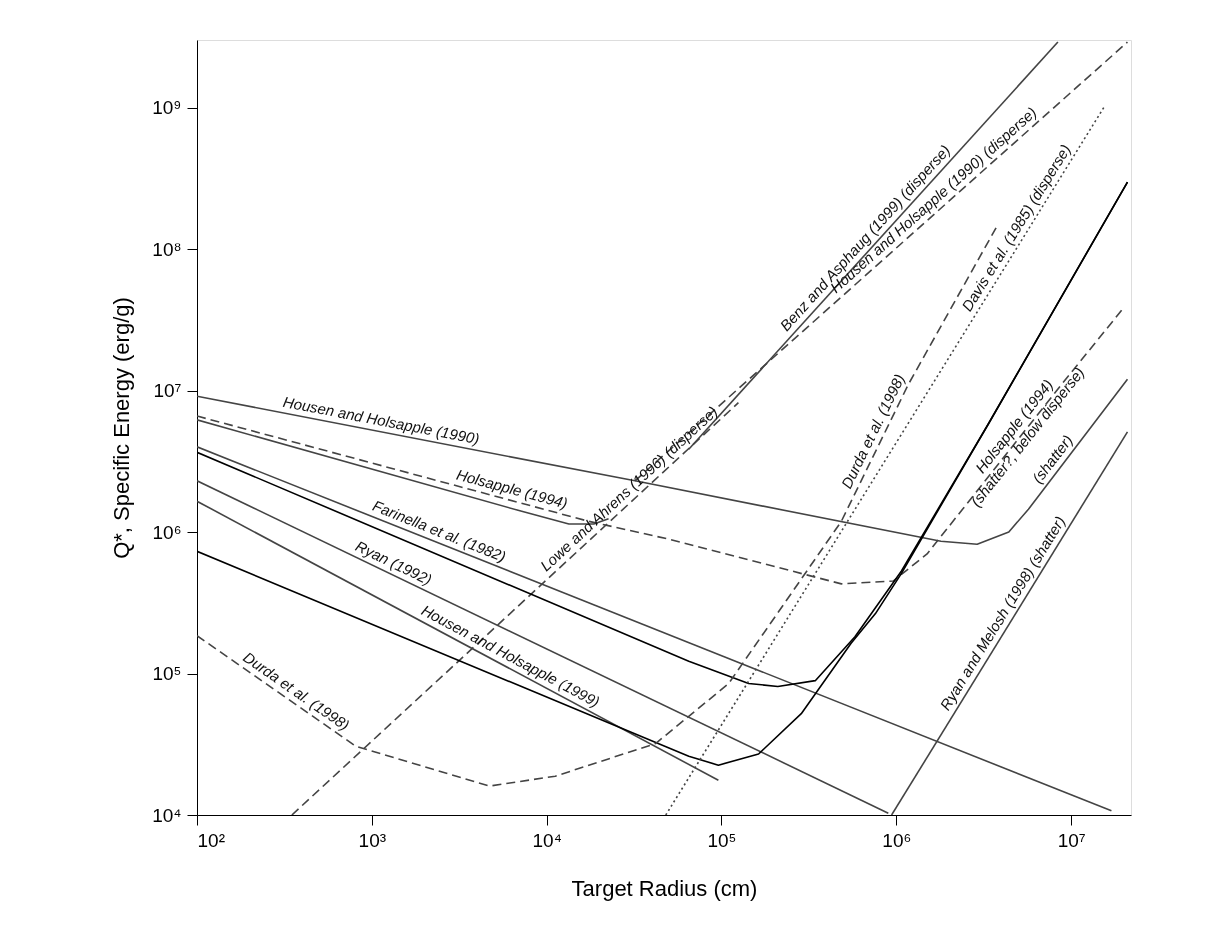 The image size is (1215, 931). Describe the element at coordinates (211, 840) in the screenshot. I see `x-tick-label: 10²` at that location.